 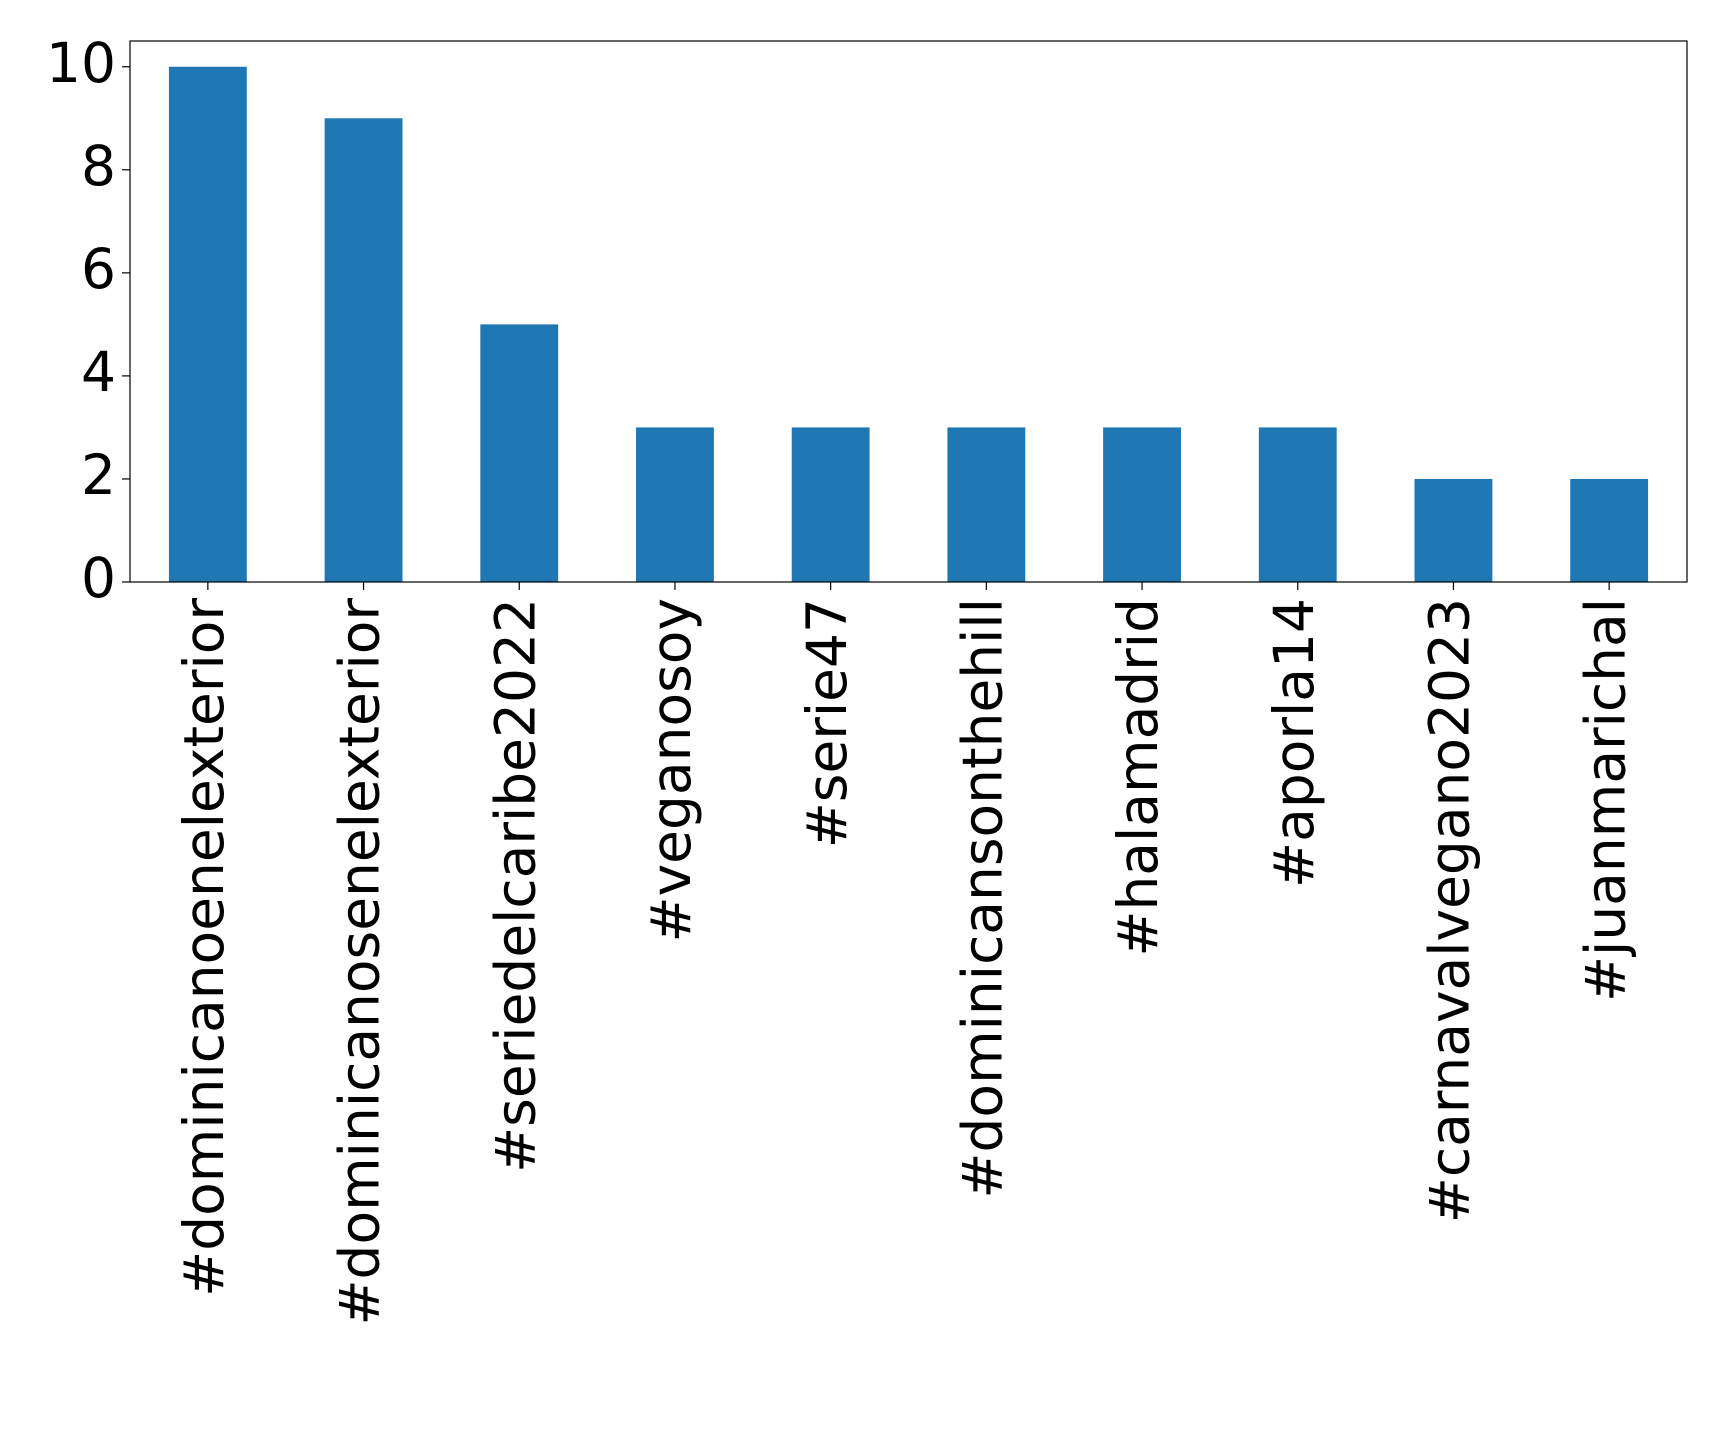 I want to click on x-tick-label: #carnavalvegano2023, so click(x=1450, y=910).